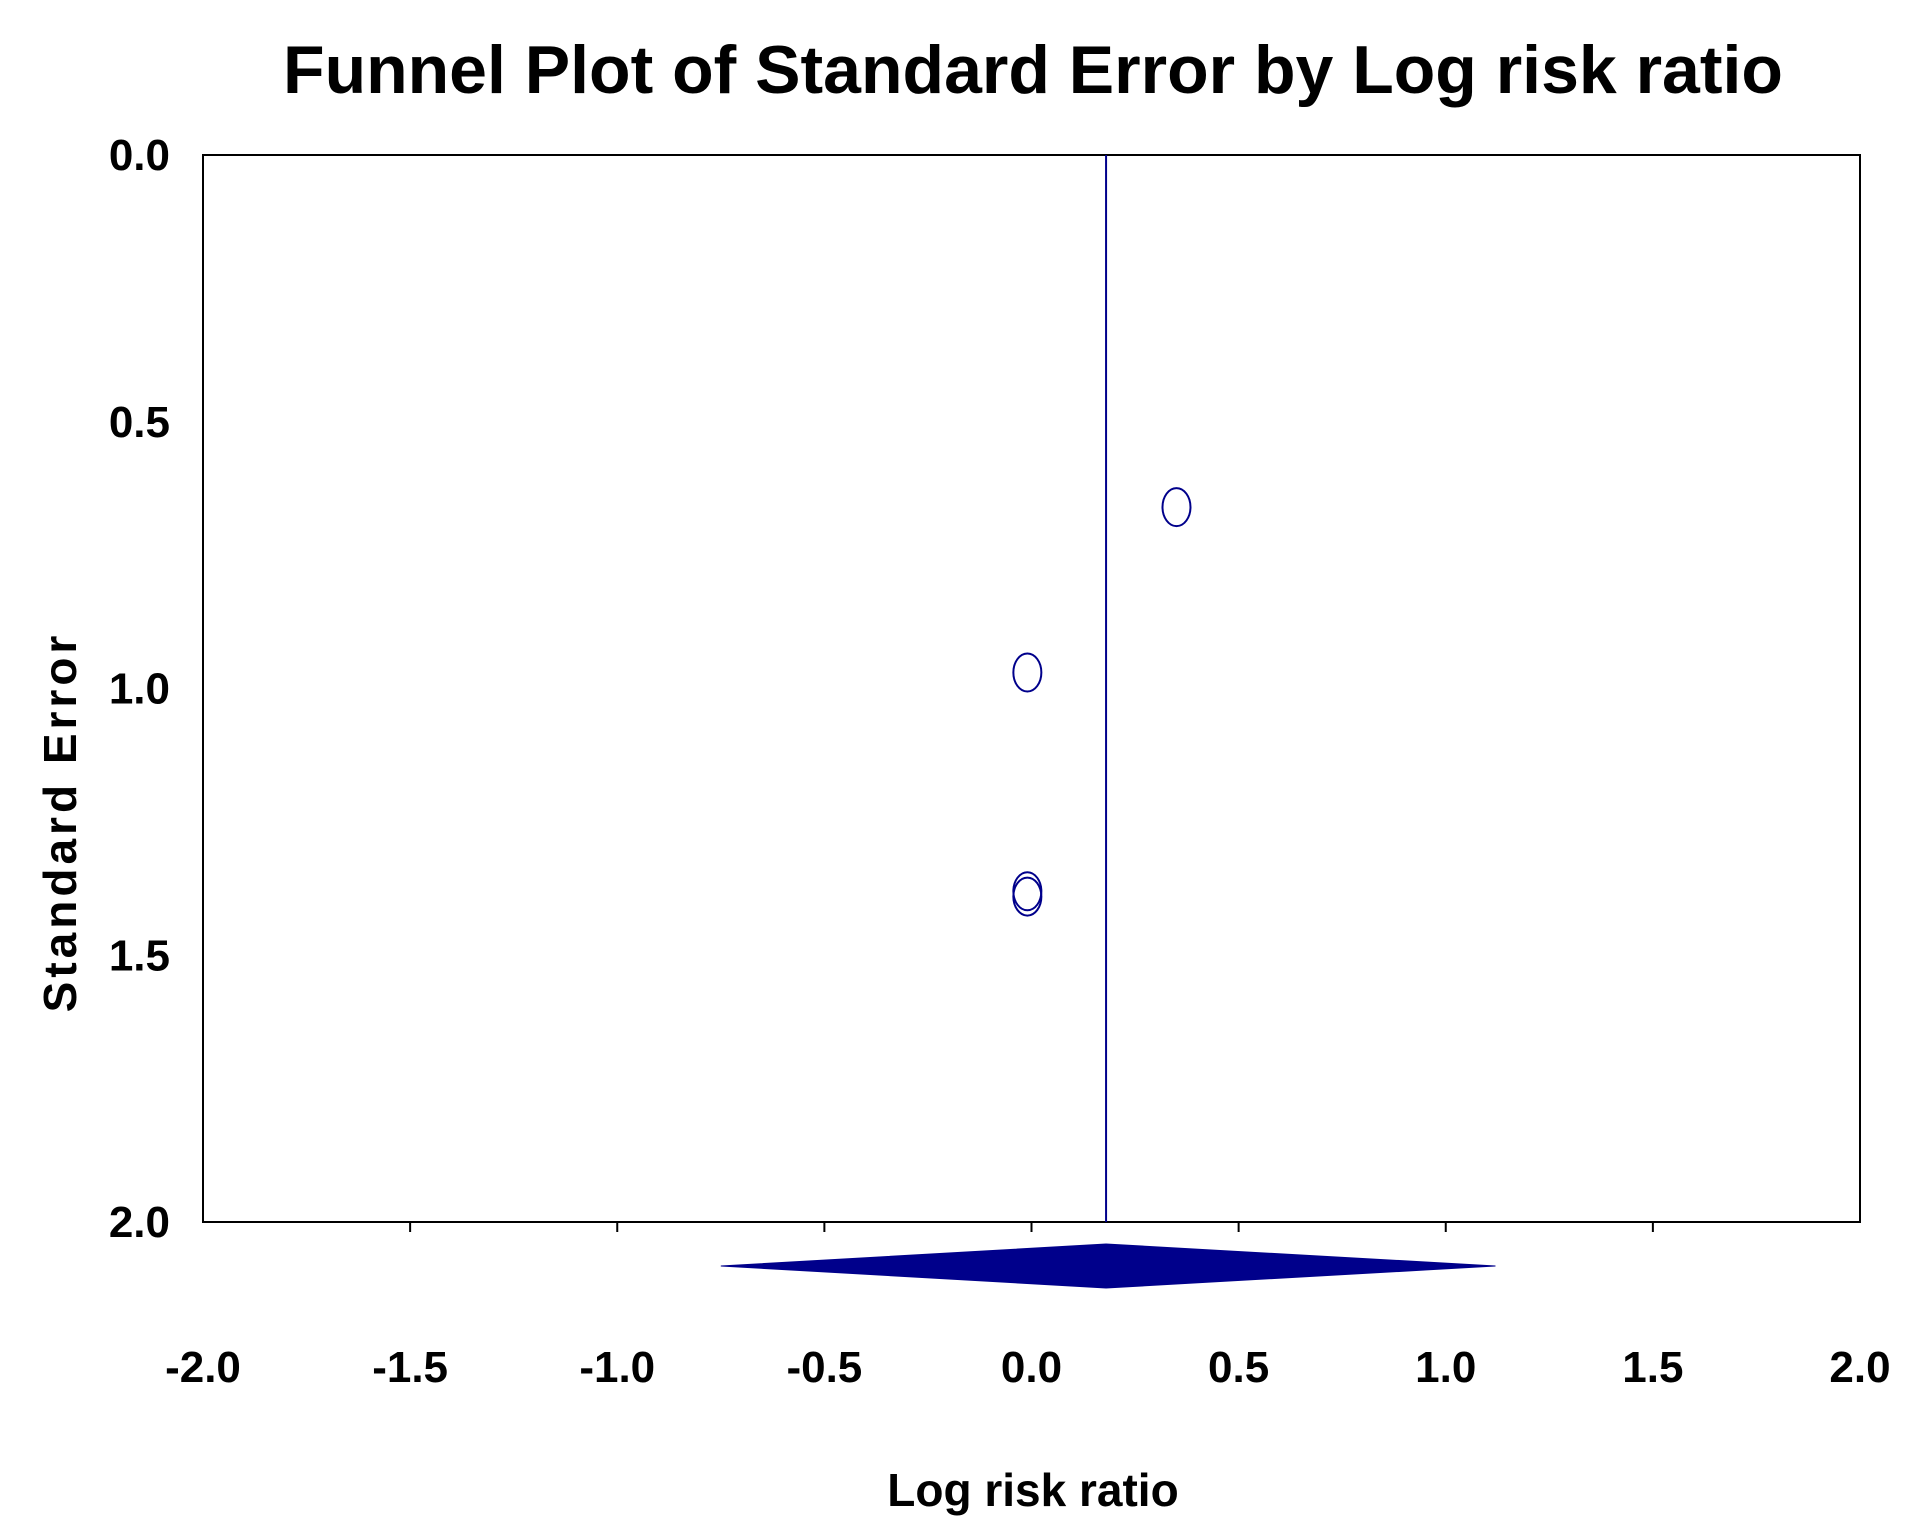  Describe the element at coordinates (1652, 1367) in the screenshot. I see `x-tick-label: 1.5` at that location.